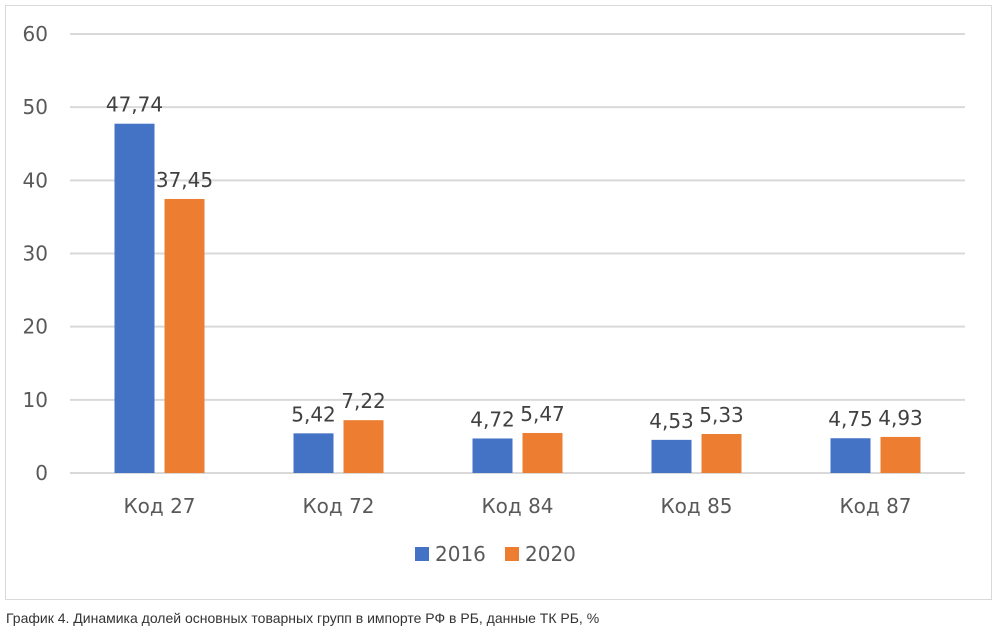  I want to click on x-category-label: Код 27, so click(159, 506).